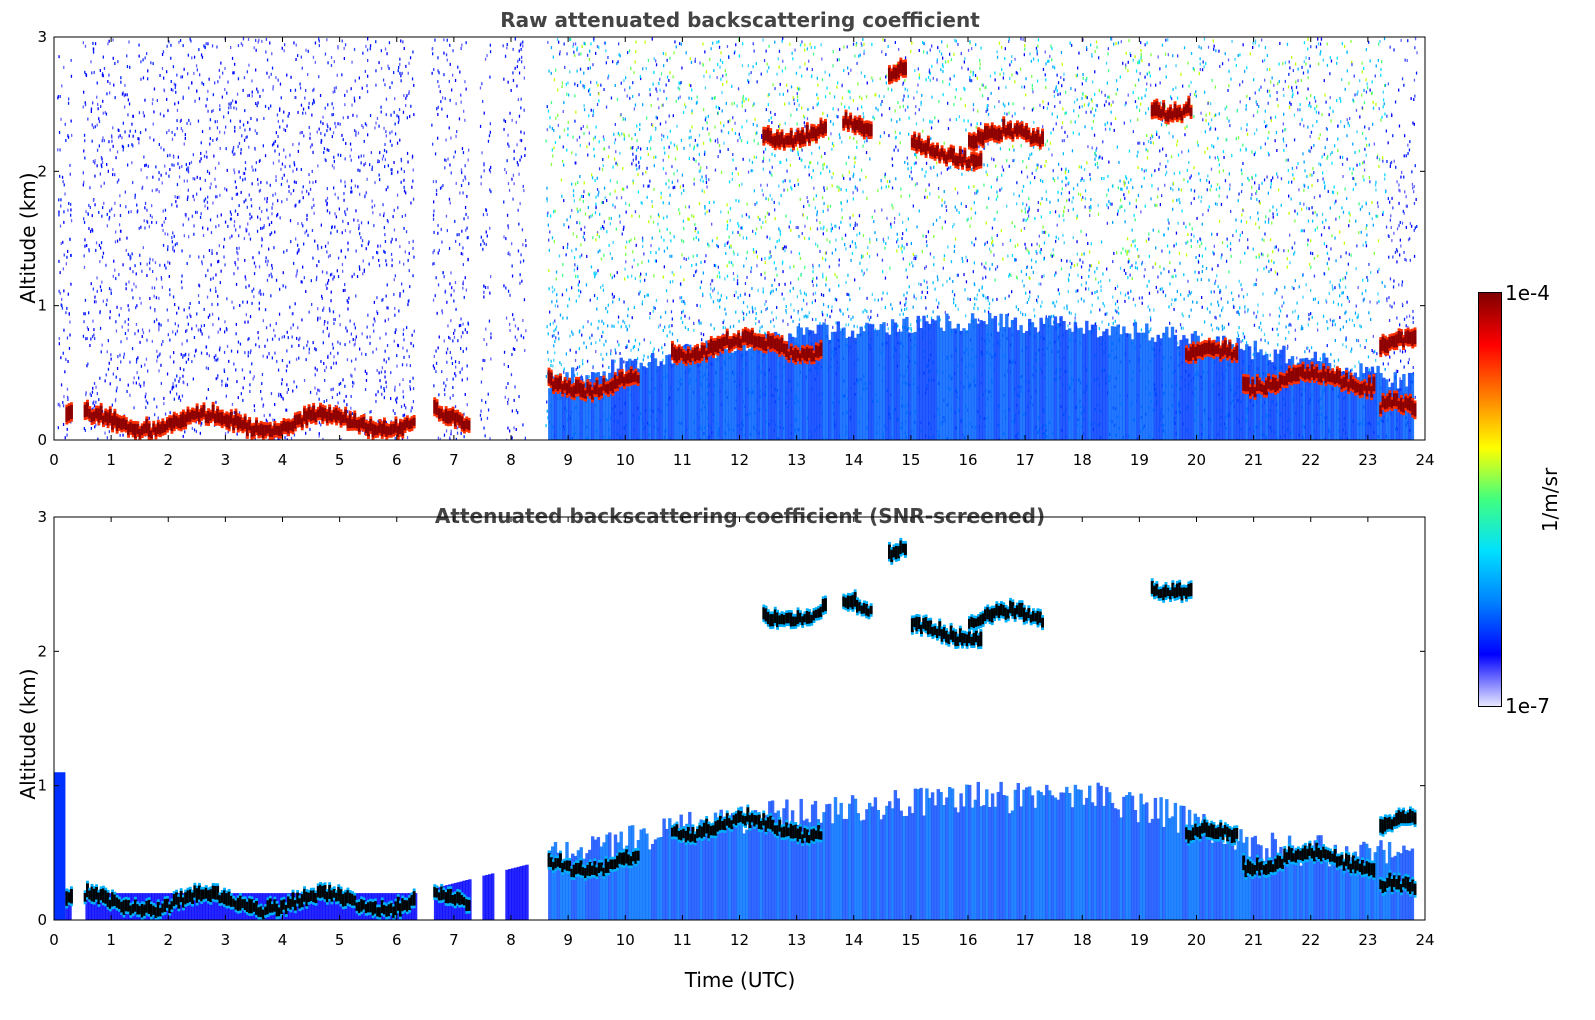  Describe the element at coordinates (42, 440) in the screenshot. I see `y-tick-label: 0` at that location.